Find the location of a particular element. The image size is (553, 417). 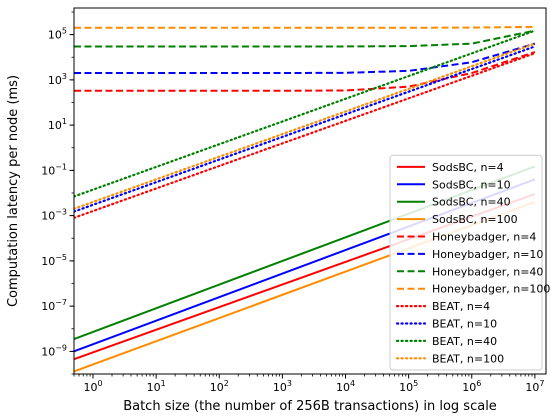

y-tick-label: 10¹ is located at coordinates (57, 124).